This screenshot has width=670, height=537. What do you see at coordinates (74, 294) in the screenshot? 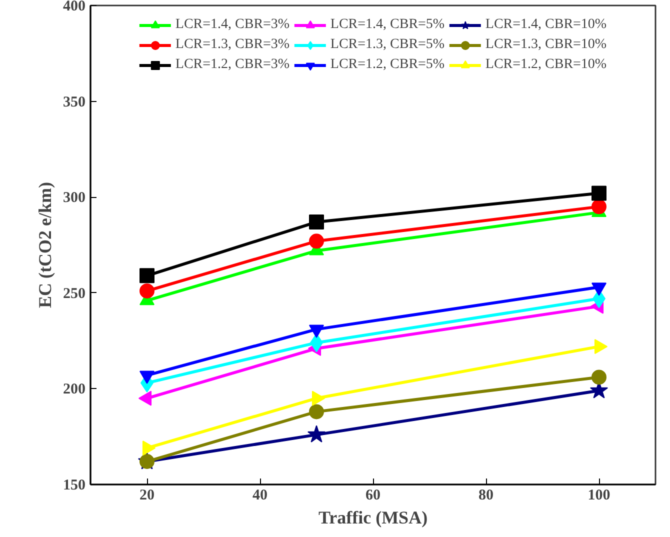
I see `y-tick-label: 250` at bounding box center [74, 294].